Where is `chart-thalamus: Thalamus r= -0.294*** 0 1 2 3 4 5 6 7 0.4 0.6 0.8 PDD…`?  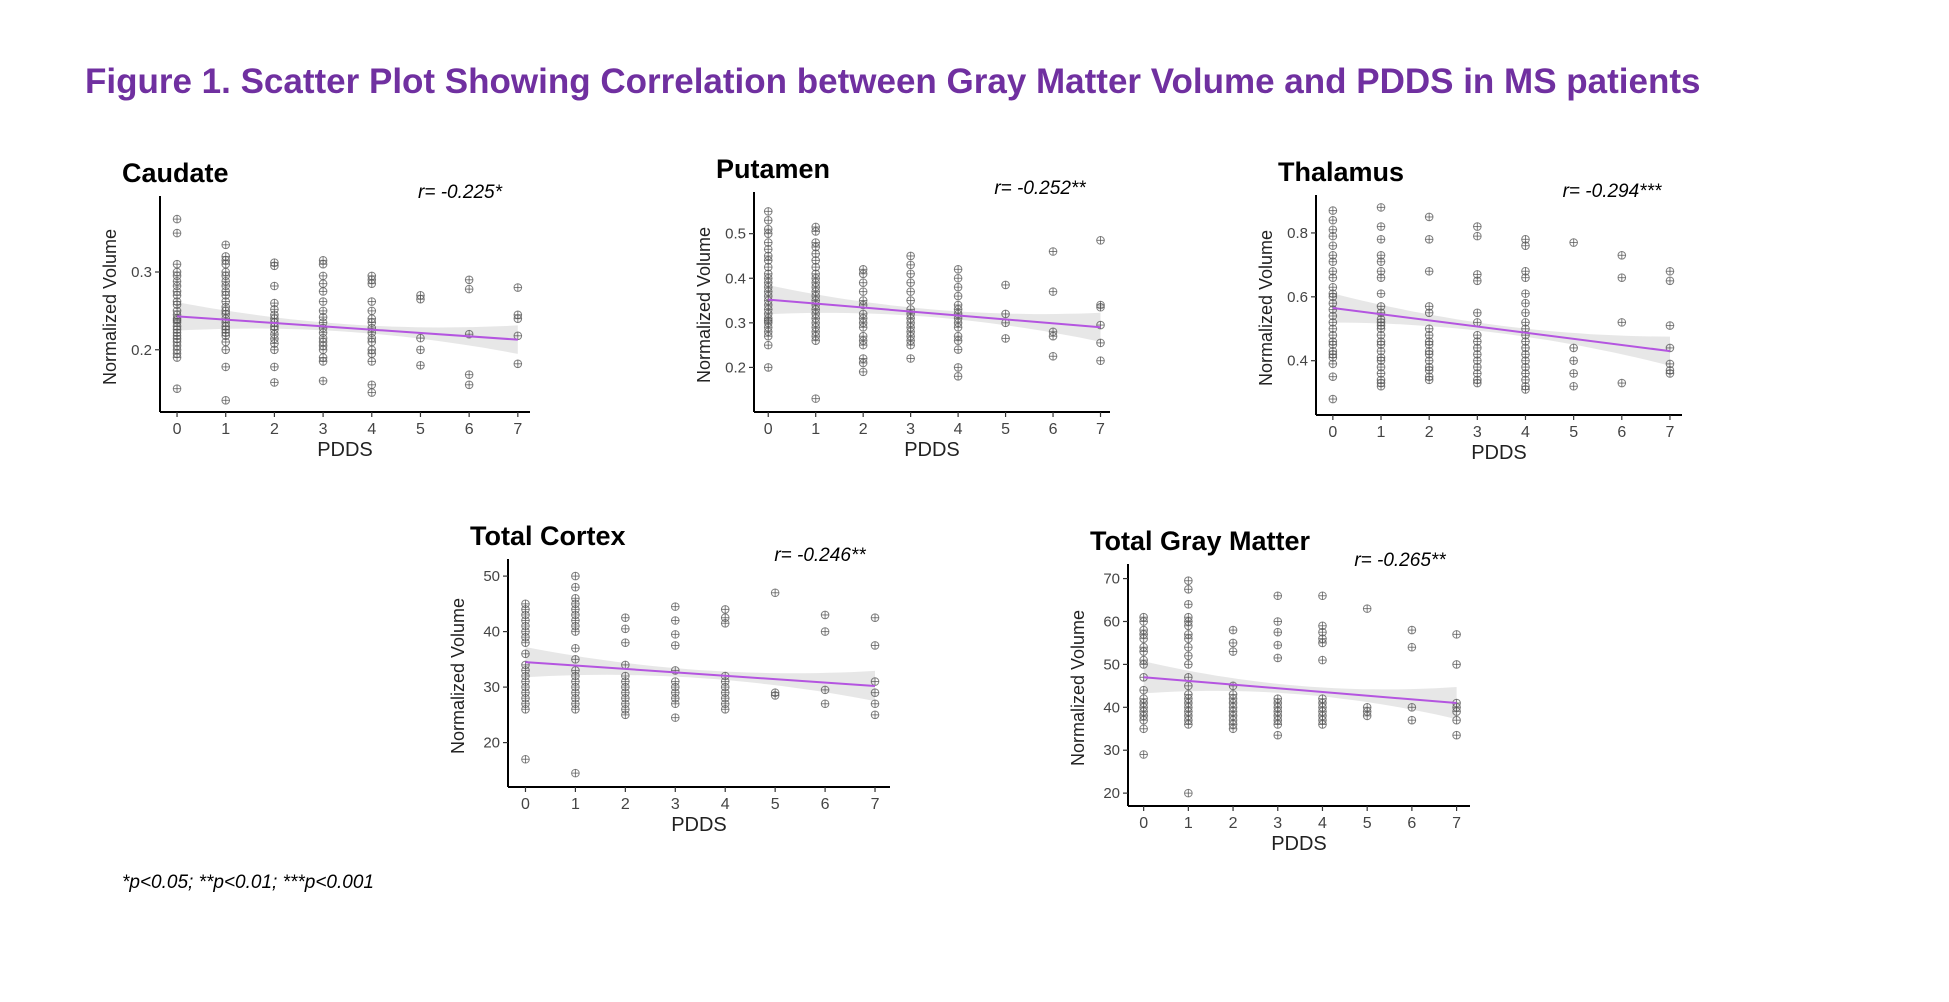
chart-thalamus: Thalamus r= -0.294*** 0 1 2 3 4 5 6 7 0.4 0.6 0.8 PDD… is located at coordinates (1469, 310).